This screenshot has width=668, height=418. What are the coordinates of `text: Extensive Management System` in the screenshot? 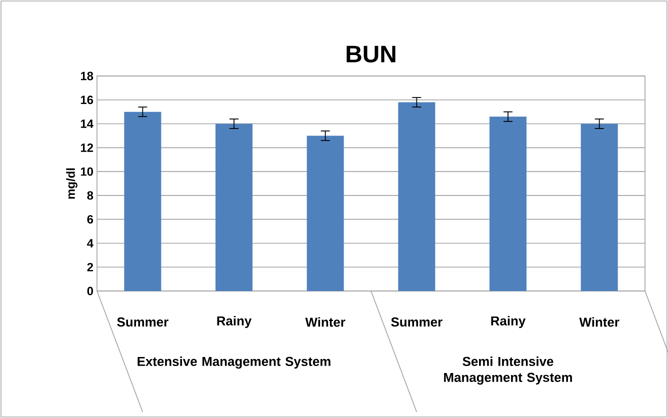 It's located at (234, 362).